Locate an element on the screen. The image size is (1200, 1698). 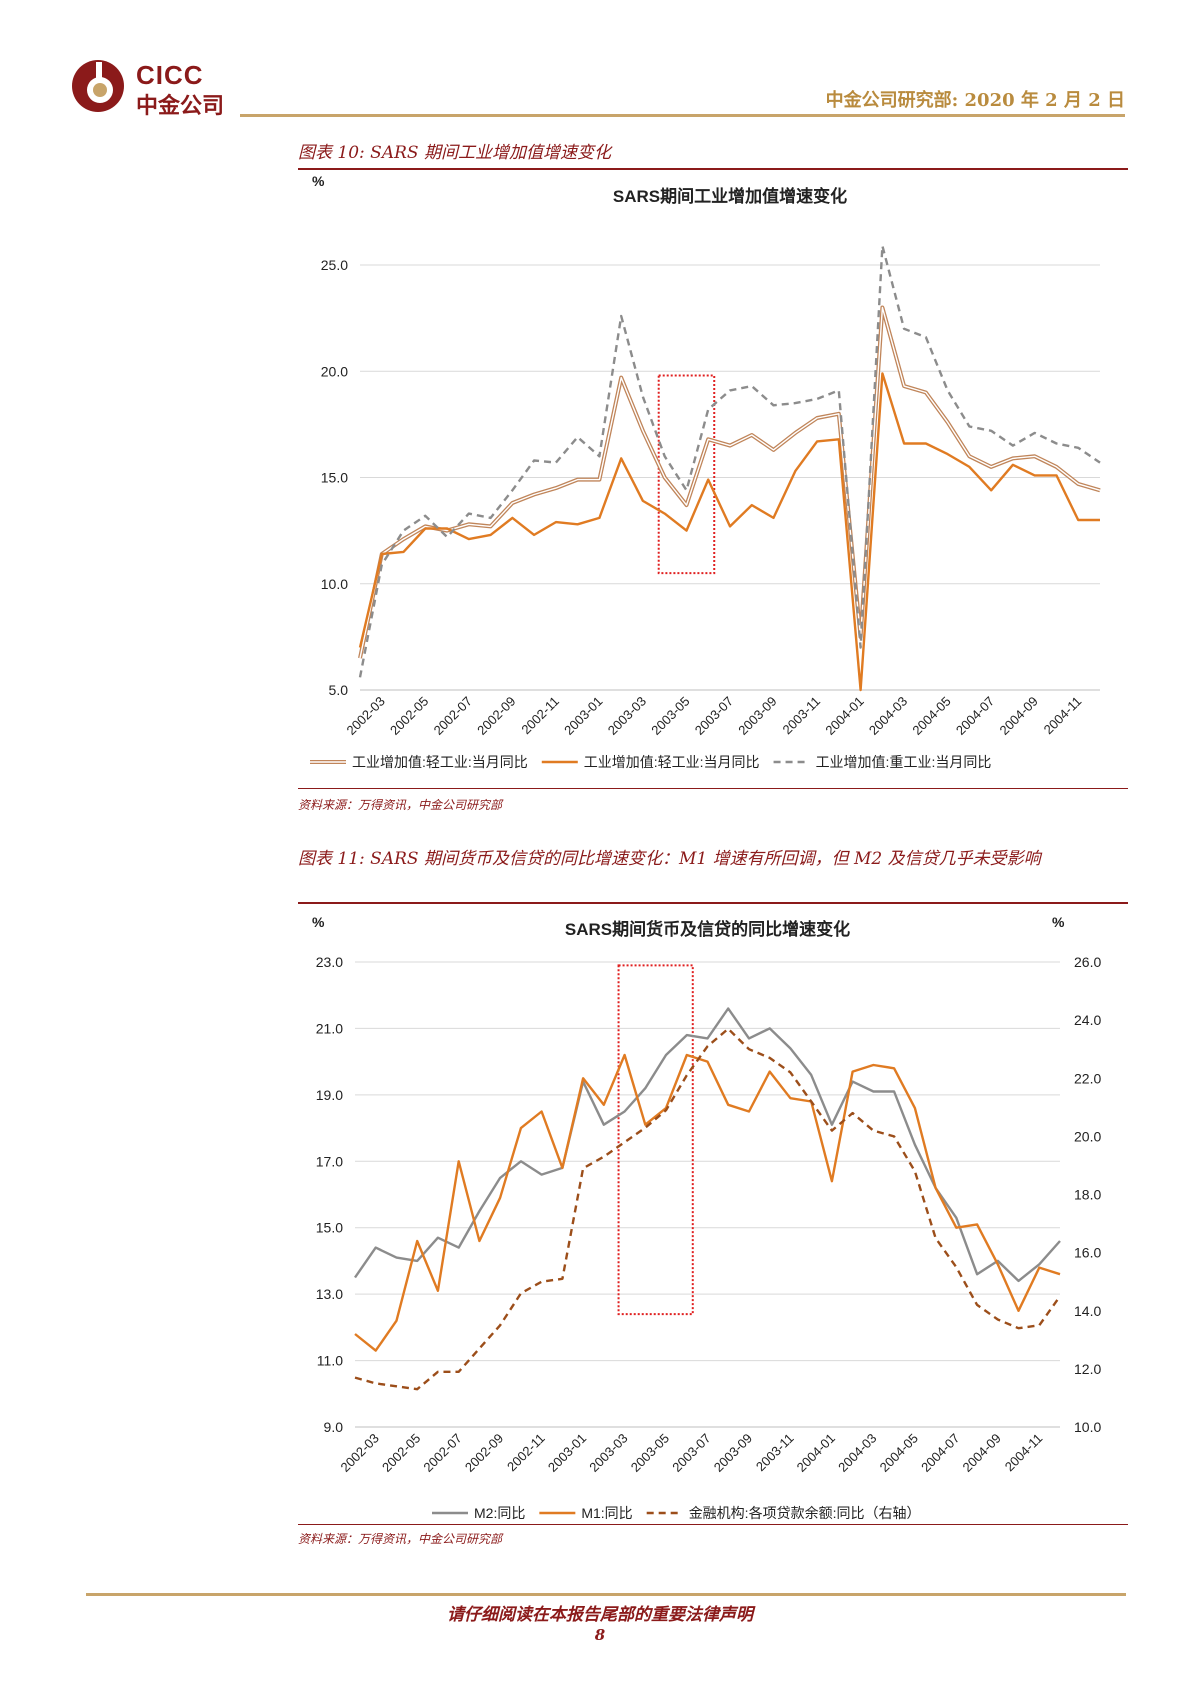
legal-note: 请仔细阅读在本报告尾部的重要法律声明 is located at coordinates (600, 1615).